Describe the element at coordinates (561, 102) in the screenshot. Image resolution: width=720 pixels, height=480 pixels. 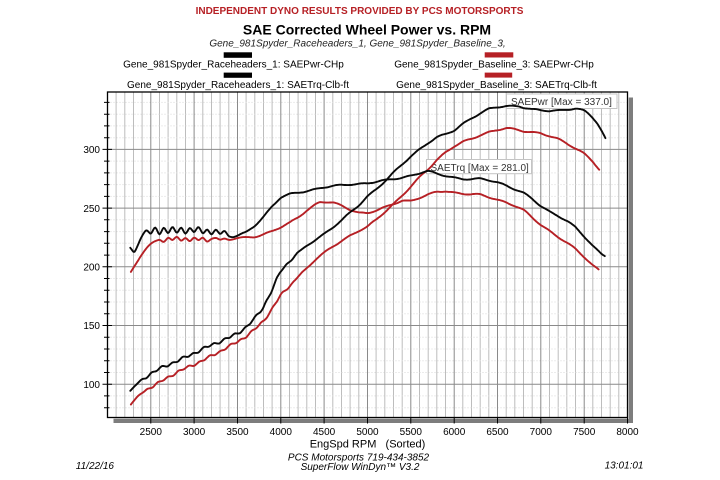
I see `svg-text: SAEPwr [Max = 337.0]` at that location.